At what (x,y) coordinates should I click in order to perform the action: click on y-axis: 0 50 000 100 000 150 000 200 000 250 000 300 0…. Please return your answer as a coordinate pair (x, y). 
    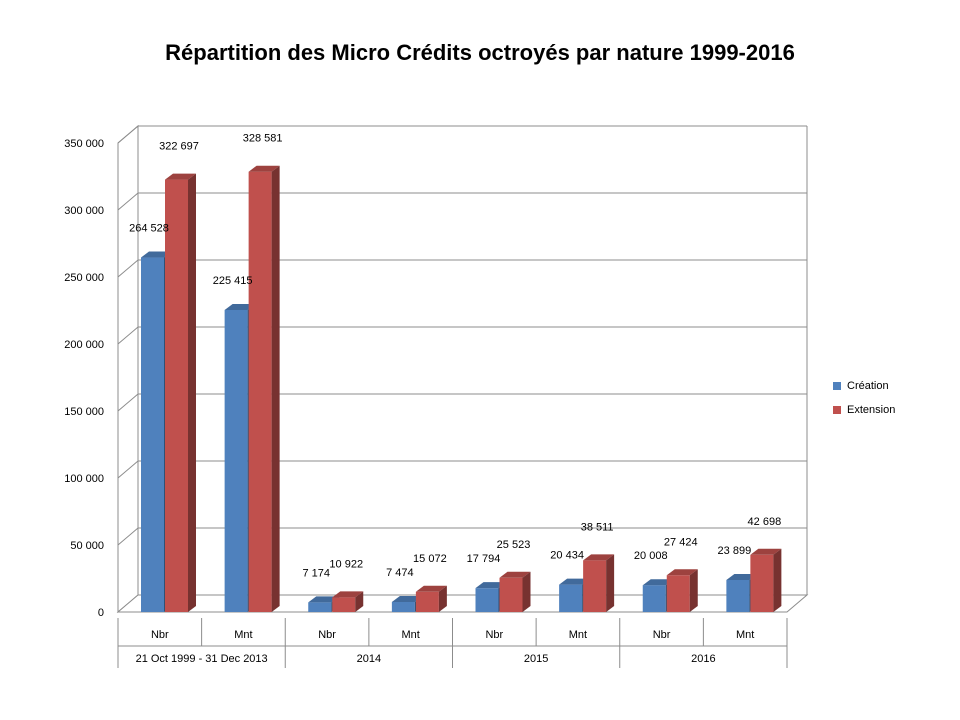
    Looking at the image, I should click on (84, 378).